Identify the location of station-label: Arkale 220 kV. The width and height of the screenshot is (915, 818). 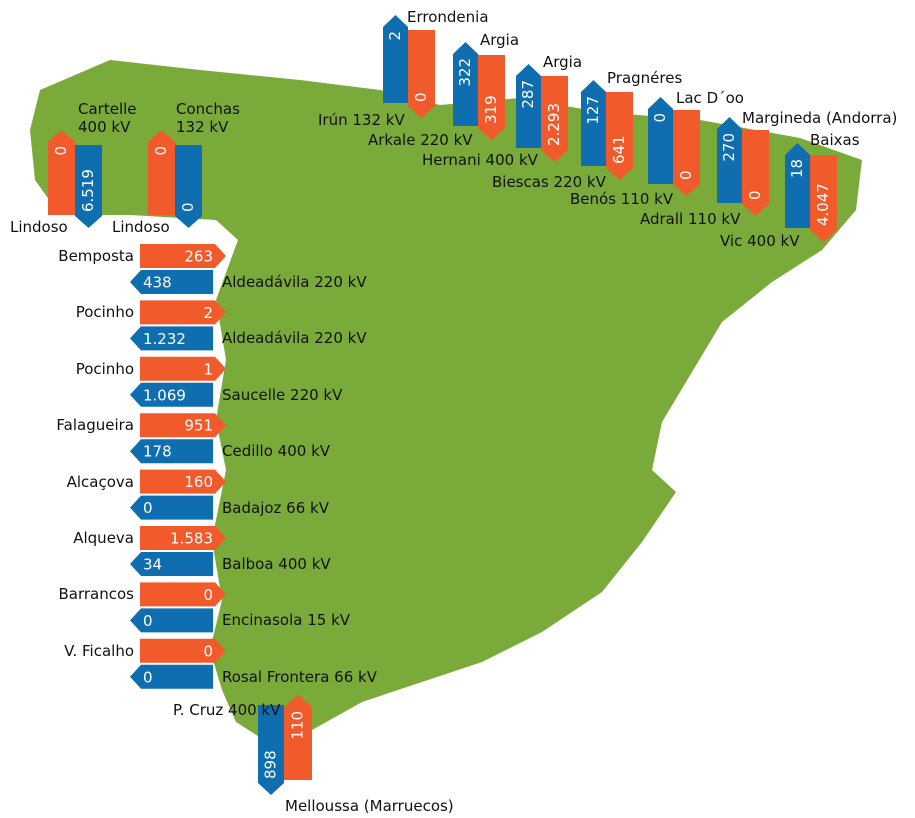
(420, 140).